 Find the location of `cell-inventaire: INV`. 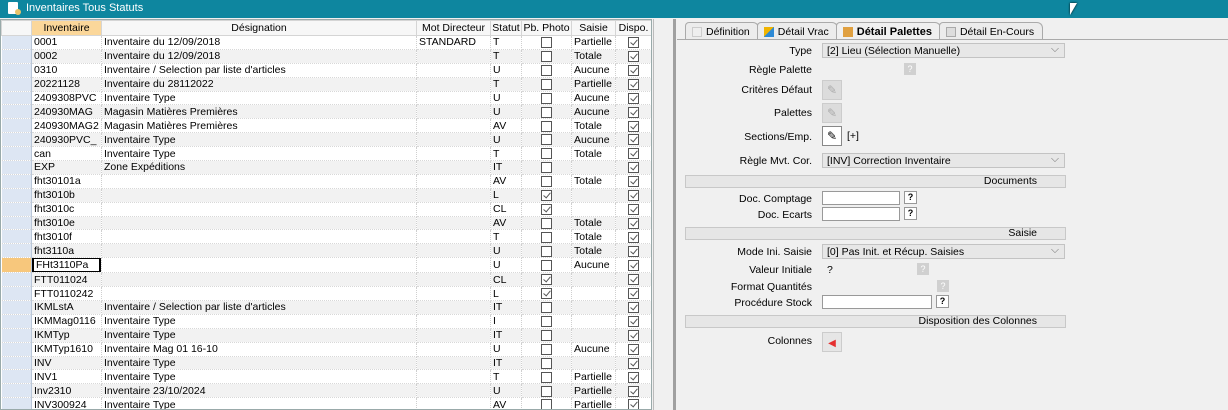

cell-inventaire: INV is located at coordinates (66, 363).